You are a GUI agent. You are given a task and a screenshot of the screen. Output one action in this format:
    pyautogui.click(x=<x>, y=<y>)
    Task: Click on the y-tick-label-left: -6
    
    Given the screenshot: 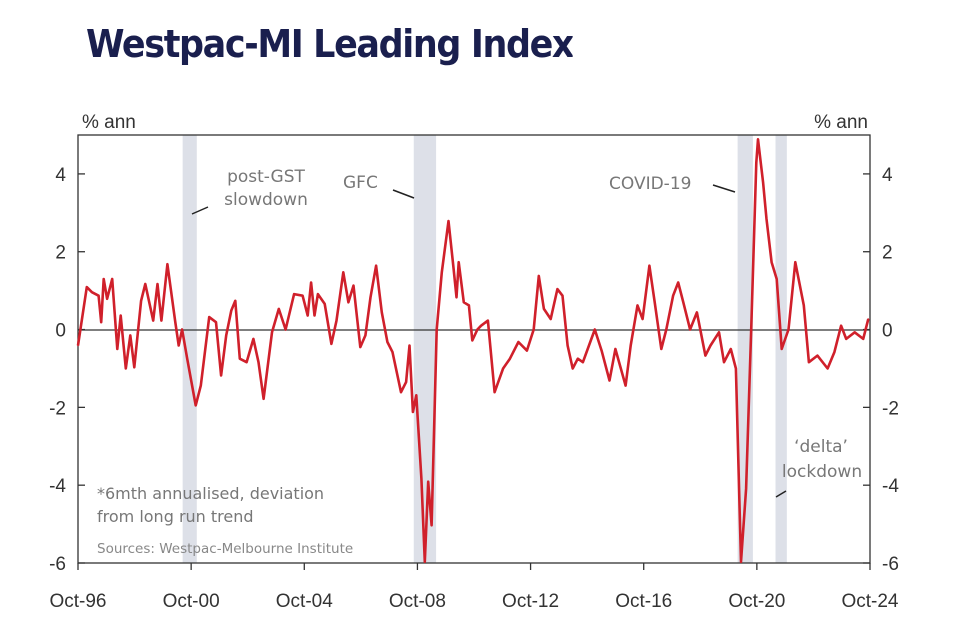 What is the action you would take?
    pyautogui.click(x=57, y=564)
    